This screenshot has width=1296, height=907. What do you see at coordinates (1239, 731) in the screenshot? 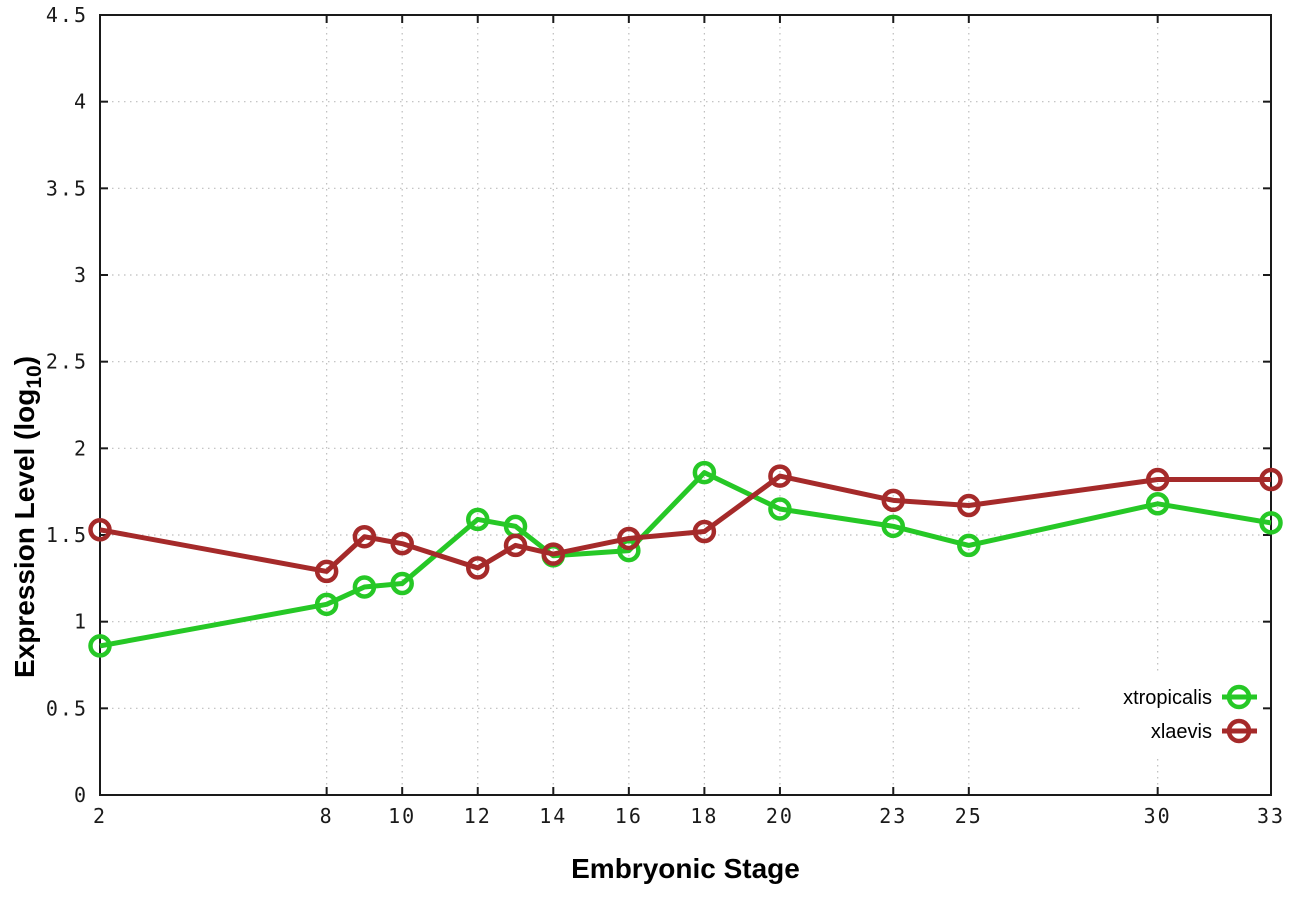
I see `legend-marker-xlaevis` at bounding box center [1239, 731].